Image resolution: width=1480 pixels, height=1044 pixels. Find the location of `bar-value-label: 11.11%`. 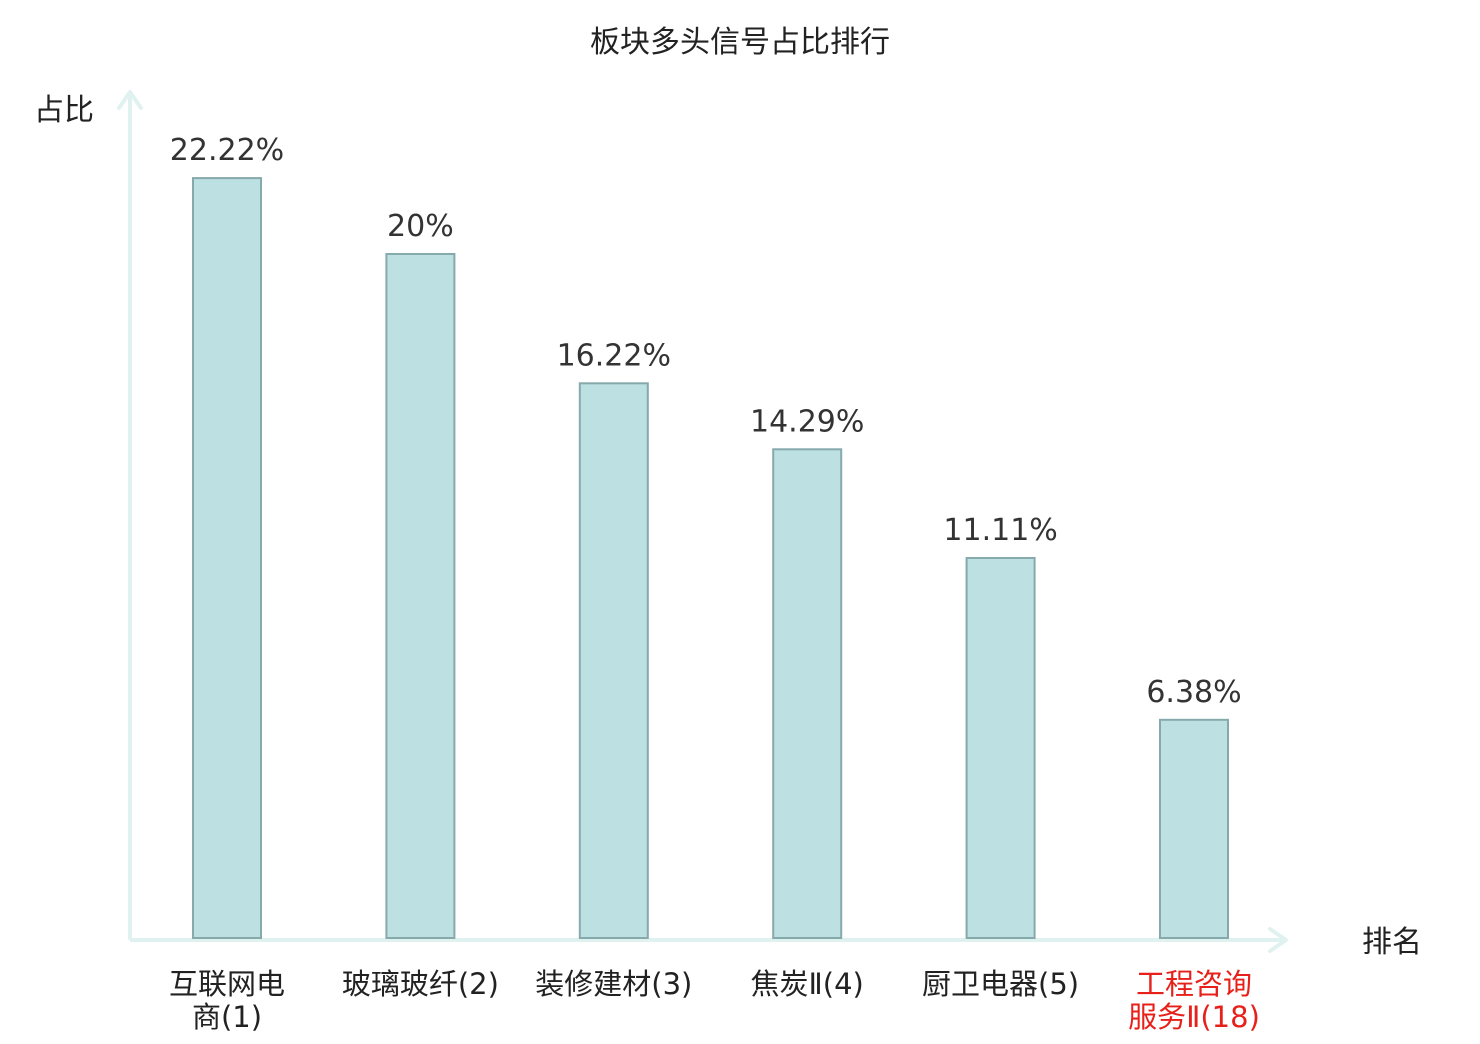

bar-value-label: 11.11% is located at coordinates (1000, 530).